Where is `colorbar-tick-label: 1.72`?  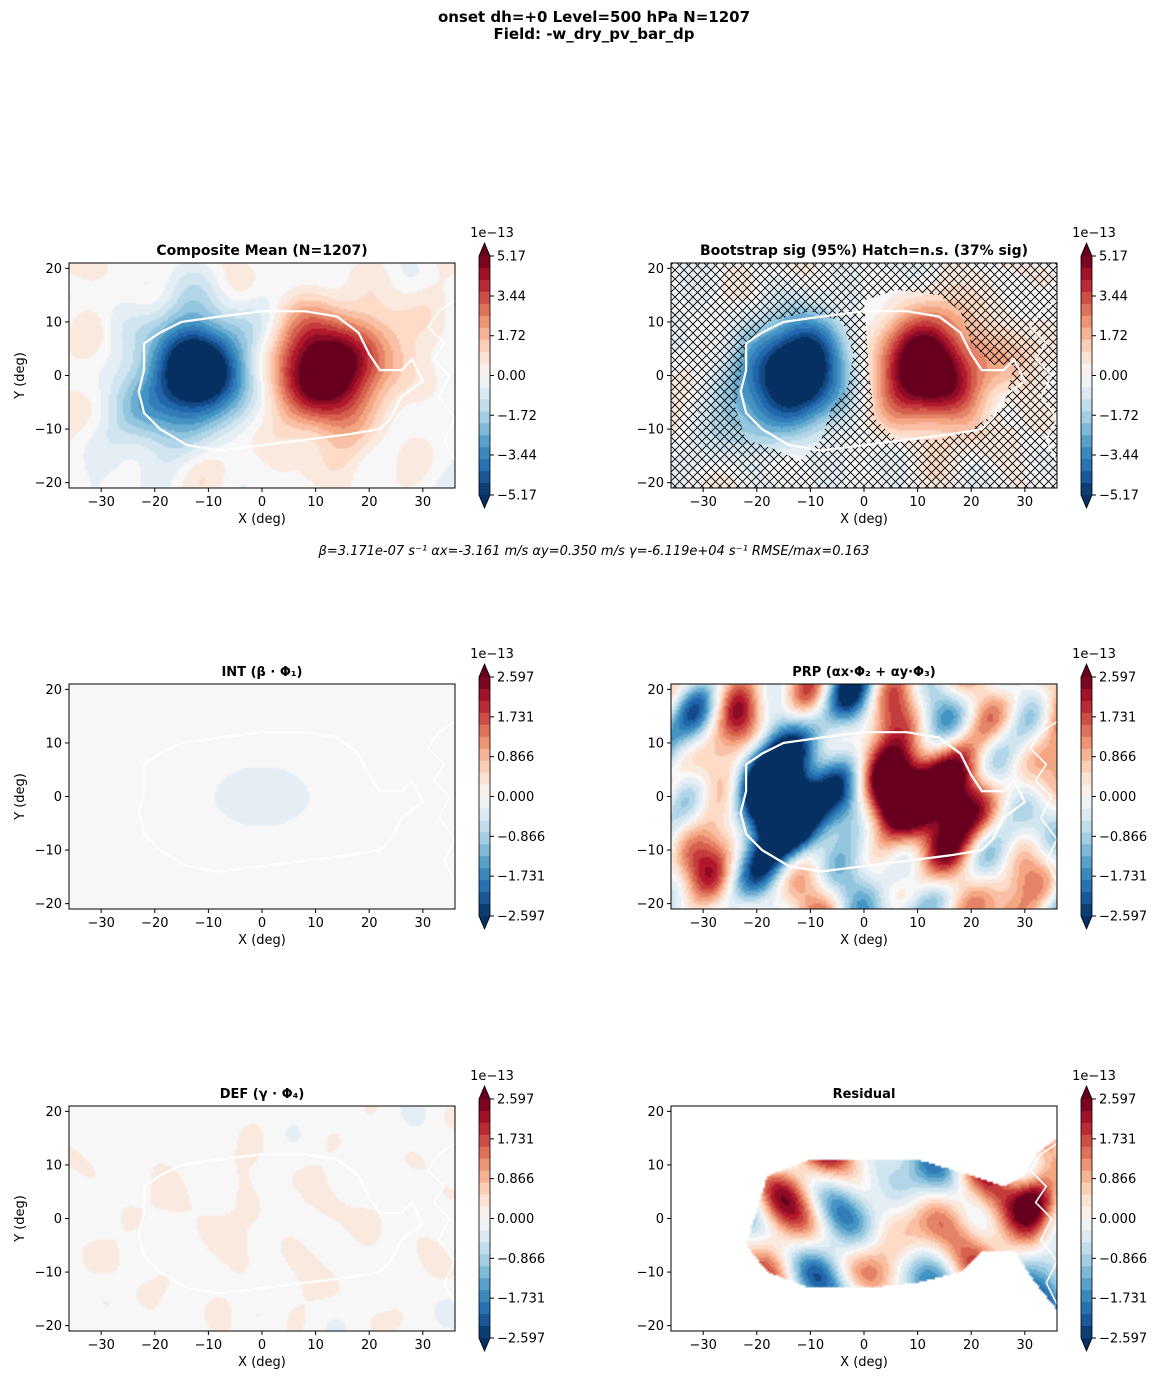
colorbar-tick-label: 1.72 is located at coordinates (1113, 336).